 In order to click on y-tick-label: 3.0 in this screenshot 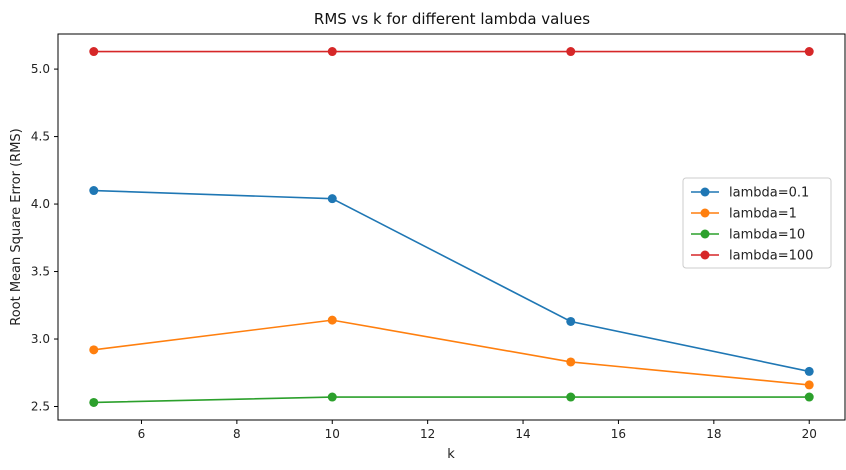, I will do `click(40, 339)`.